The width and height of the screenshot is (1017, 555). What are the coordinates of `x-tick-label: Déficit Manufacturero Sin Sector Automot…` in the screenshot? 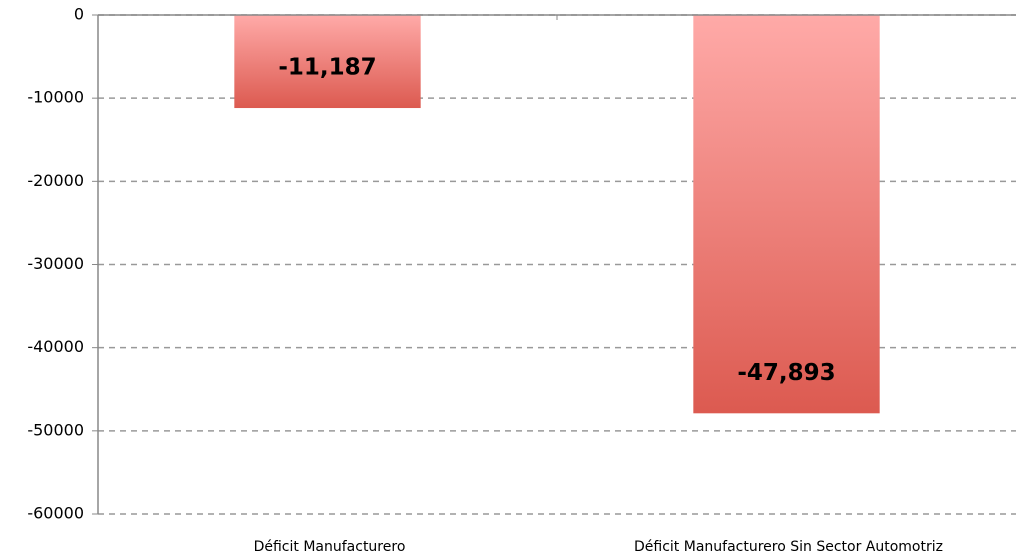 It's located at (788, 547).